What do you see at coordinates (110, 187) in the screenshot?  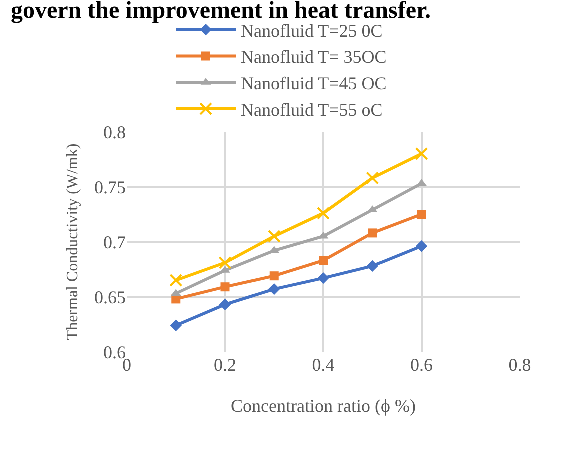 I see `y-tick-label: 0.75` at bounding box center [110, 187].